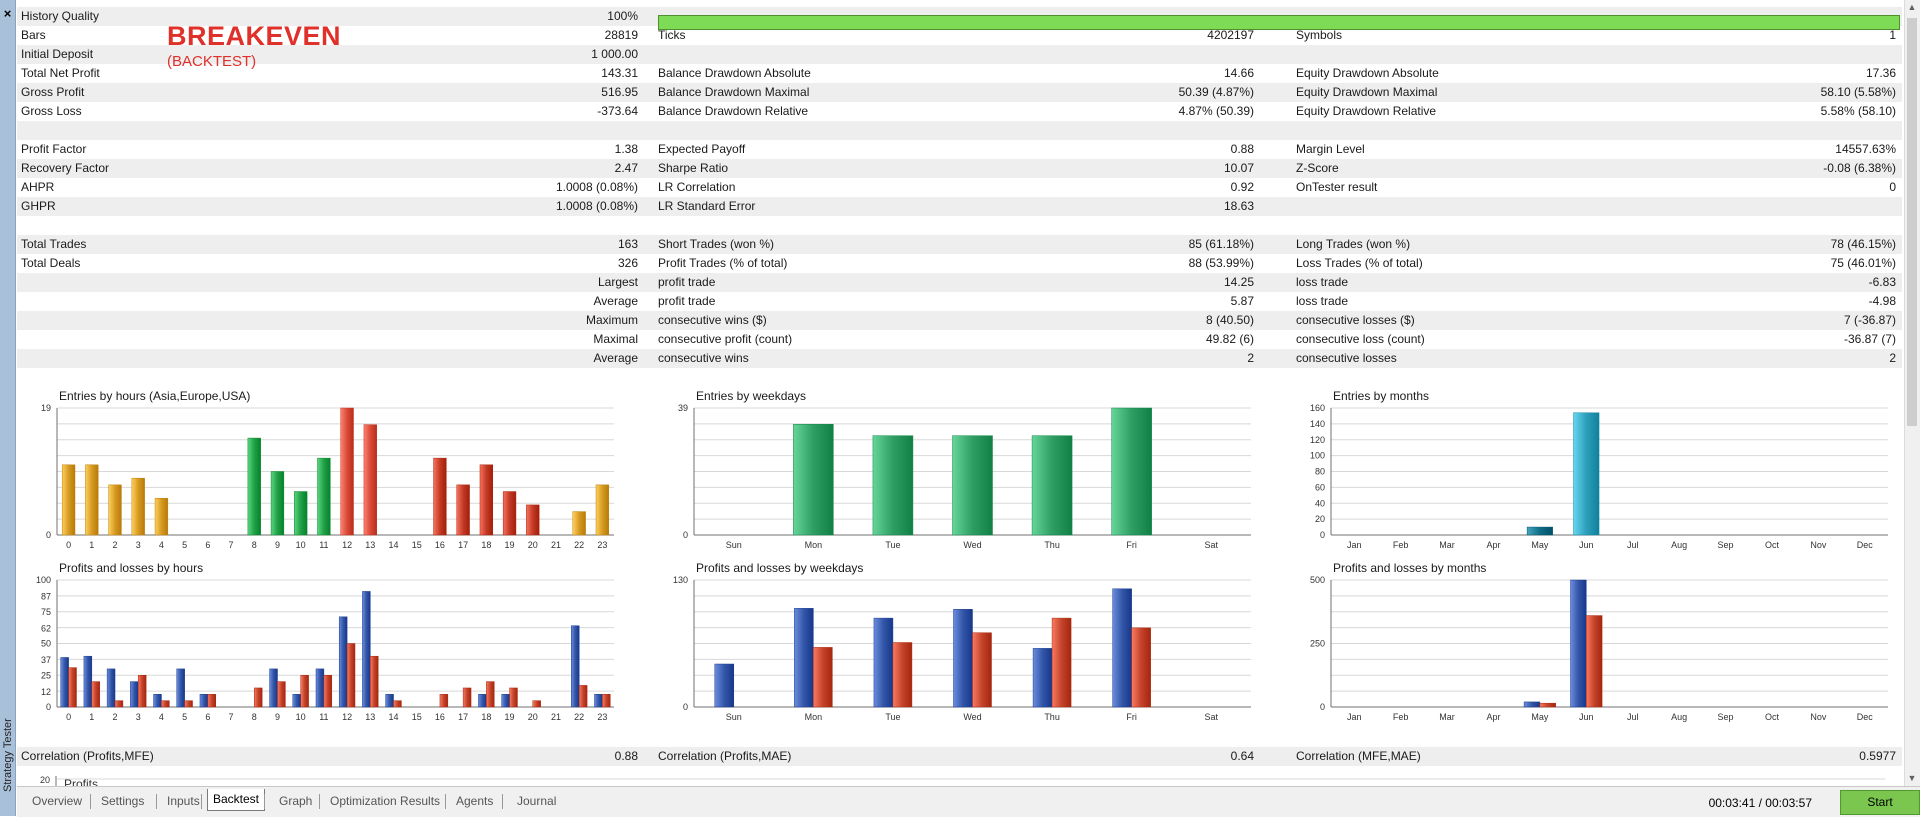  What do you see at coordinates (68, 717) in the screenshot?
I see `x-tick-label: 0` at bounding box center [68, 717].